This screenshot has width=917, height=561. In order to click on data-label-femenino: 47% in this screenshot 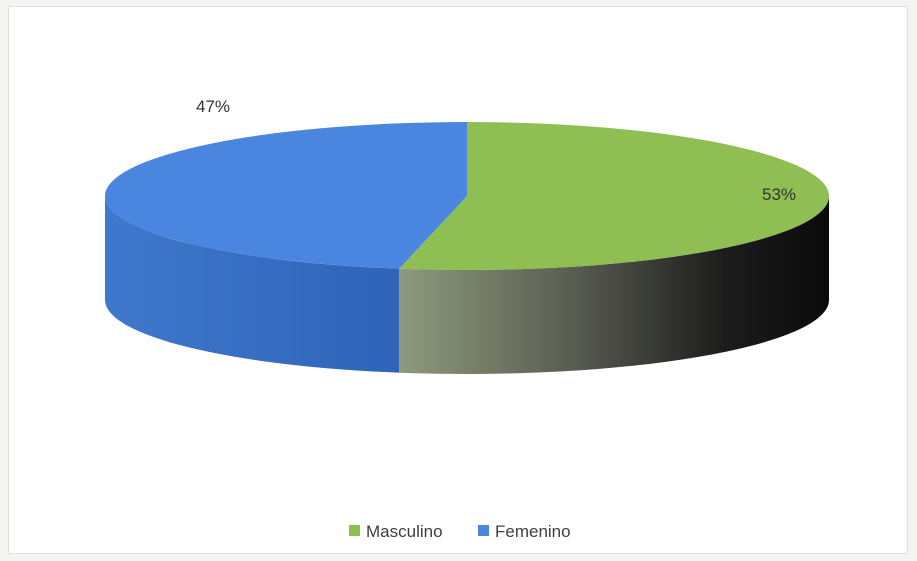, I will do `click(213, 106)`.